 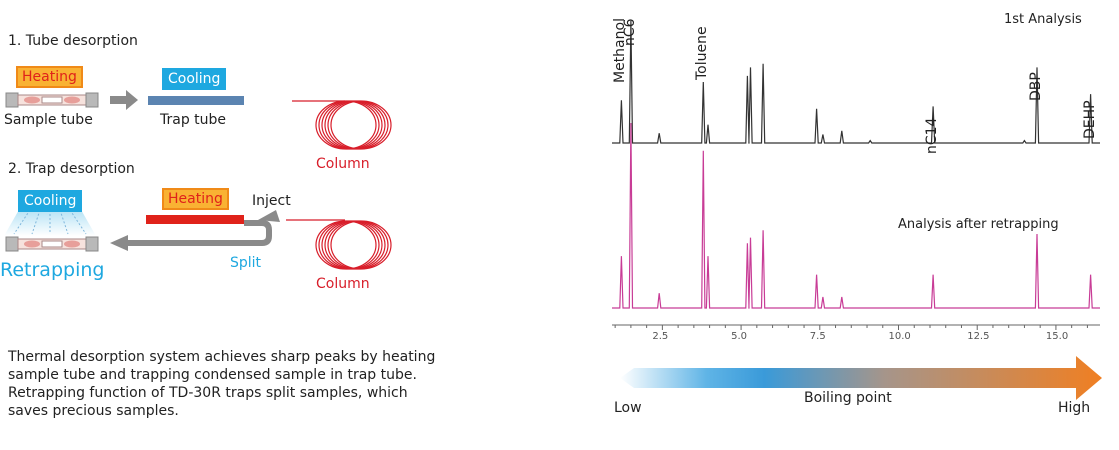 What do you see at coordinates (48, 120) in the screenshot?
I see `sample-tube-label: Sample tube` at bounding box center [48, 120].